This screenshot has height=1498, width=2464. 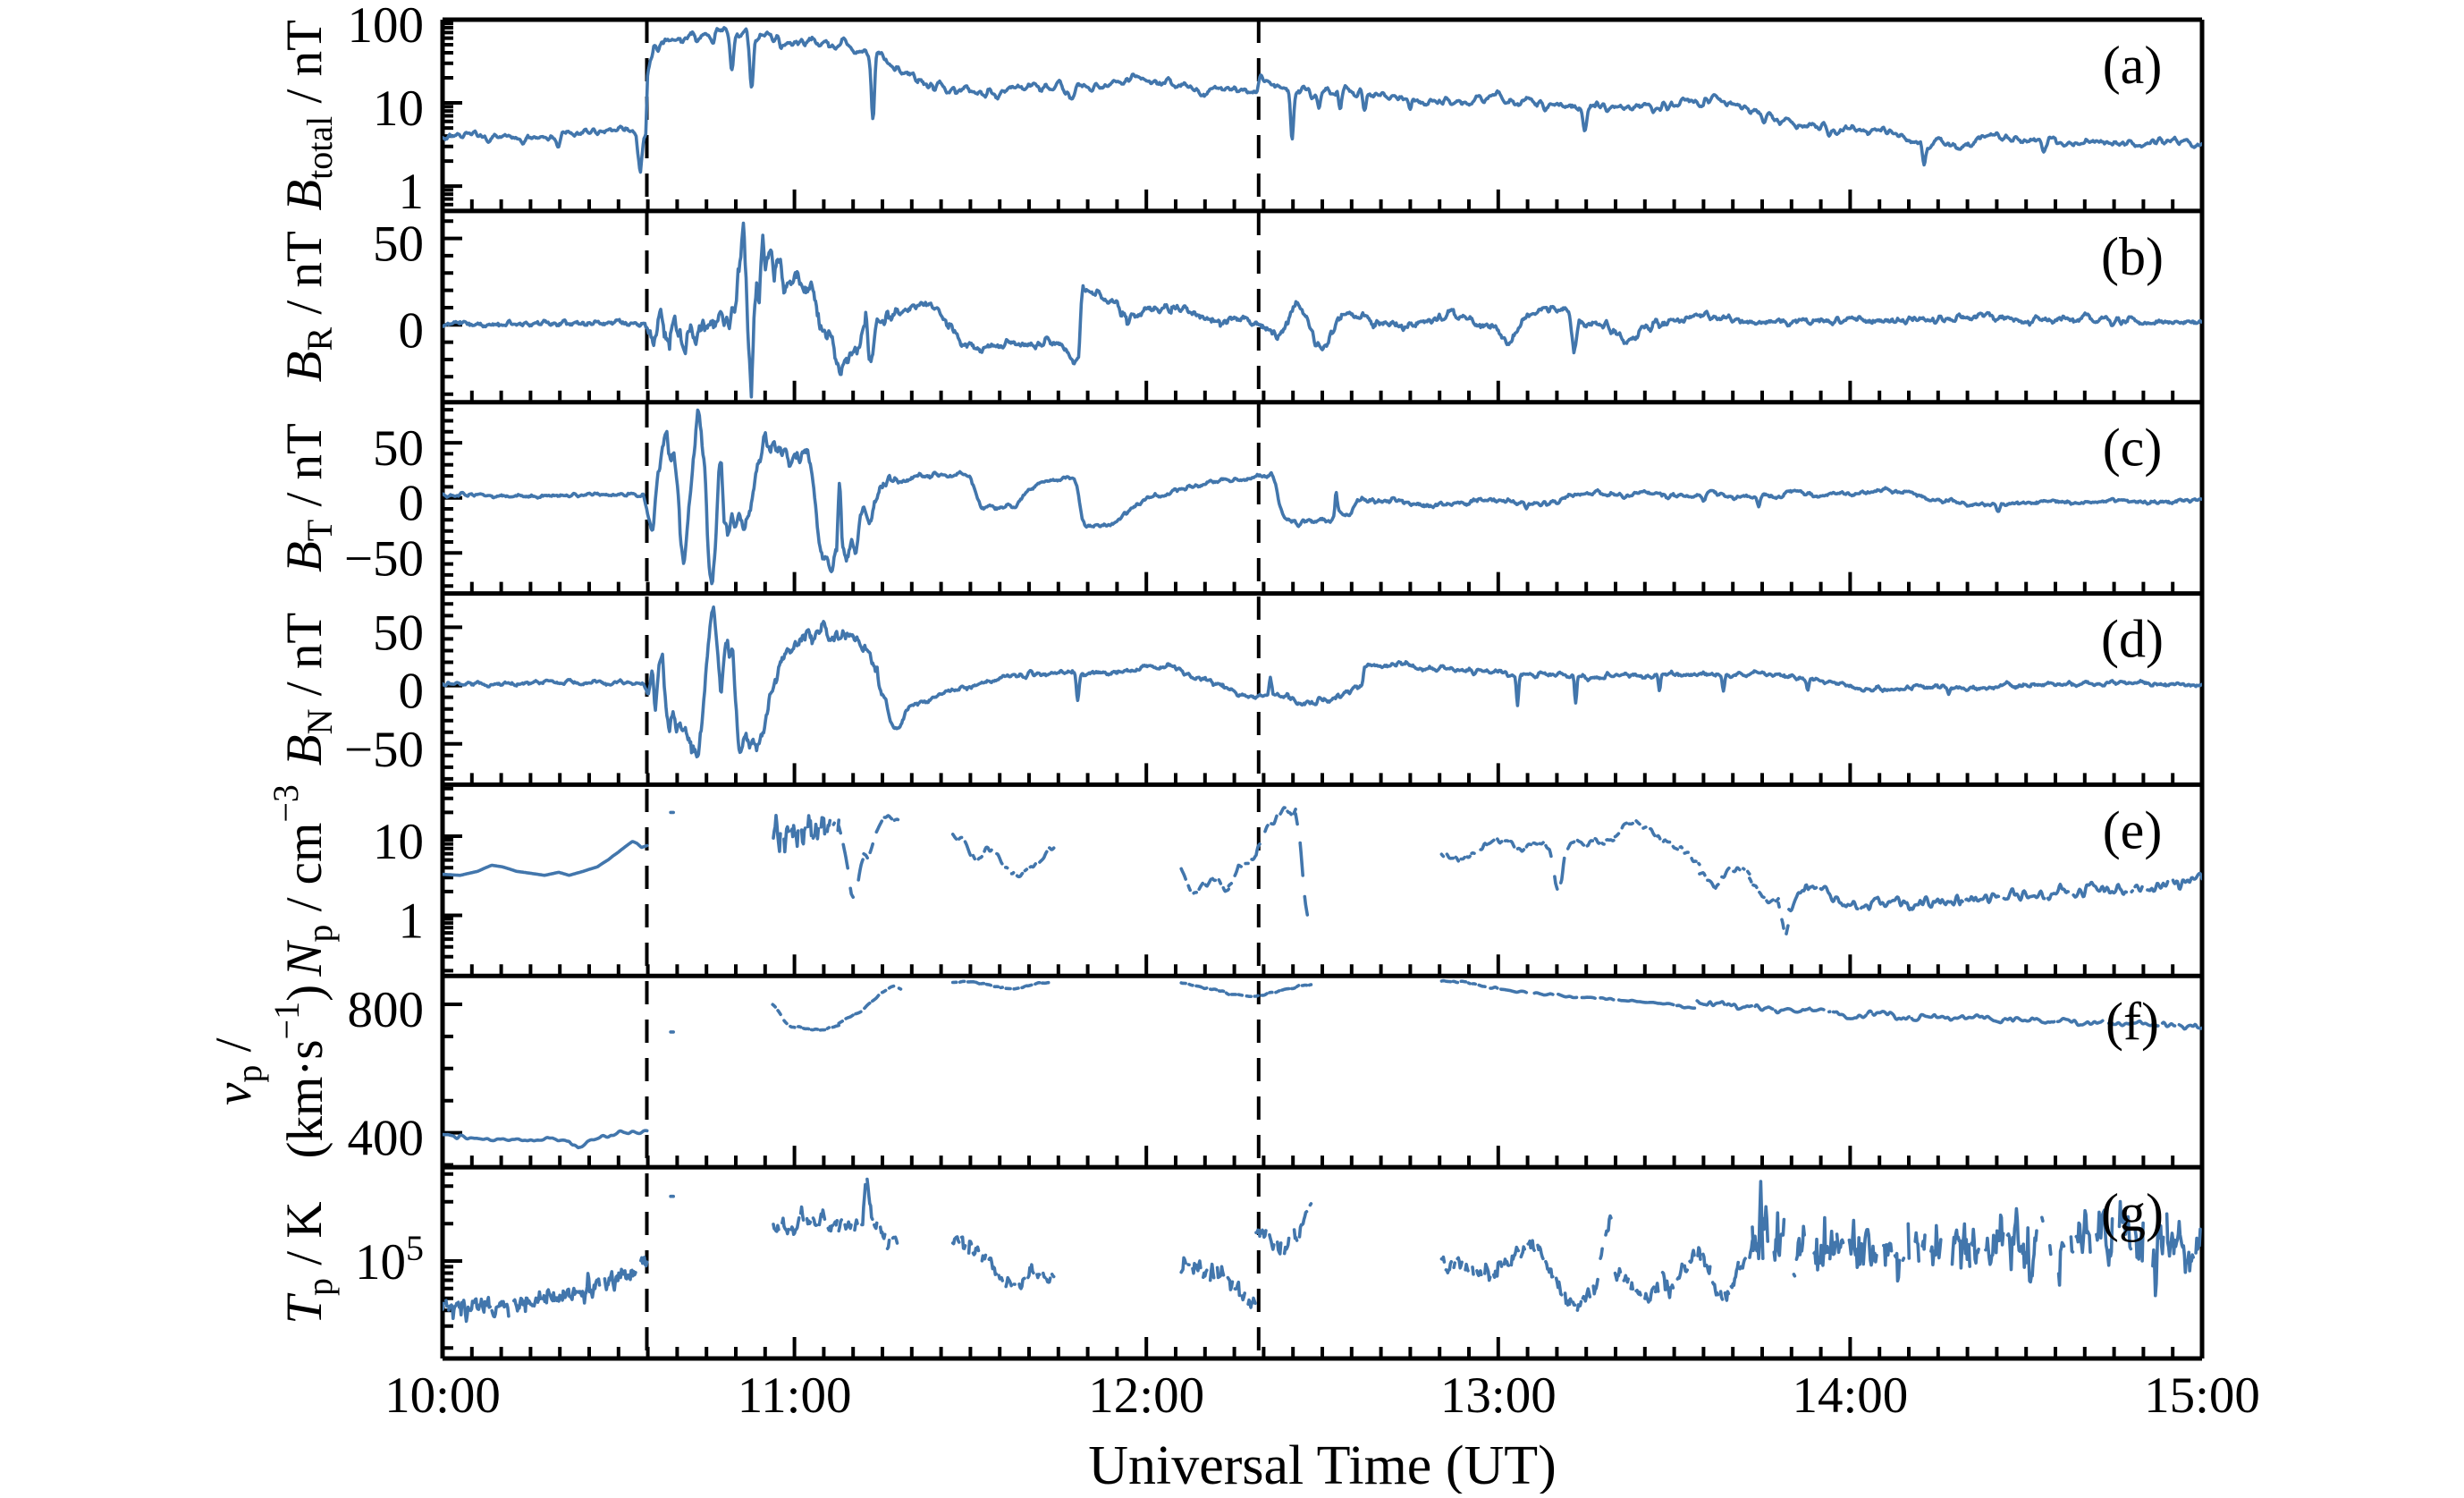 I want to click on svg-text: 10⁵, so click(x=389, y=1259).